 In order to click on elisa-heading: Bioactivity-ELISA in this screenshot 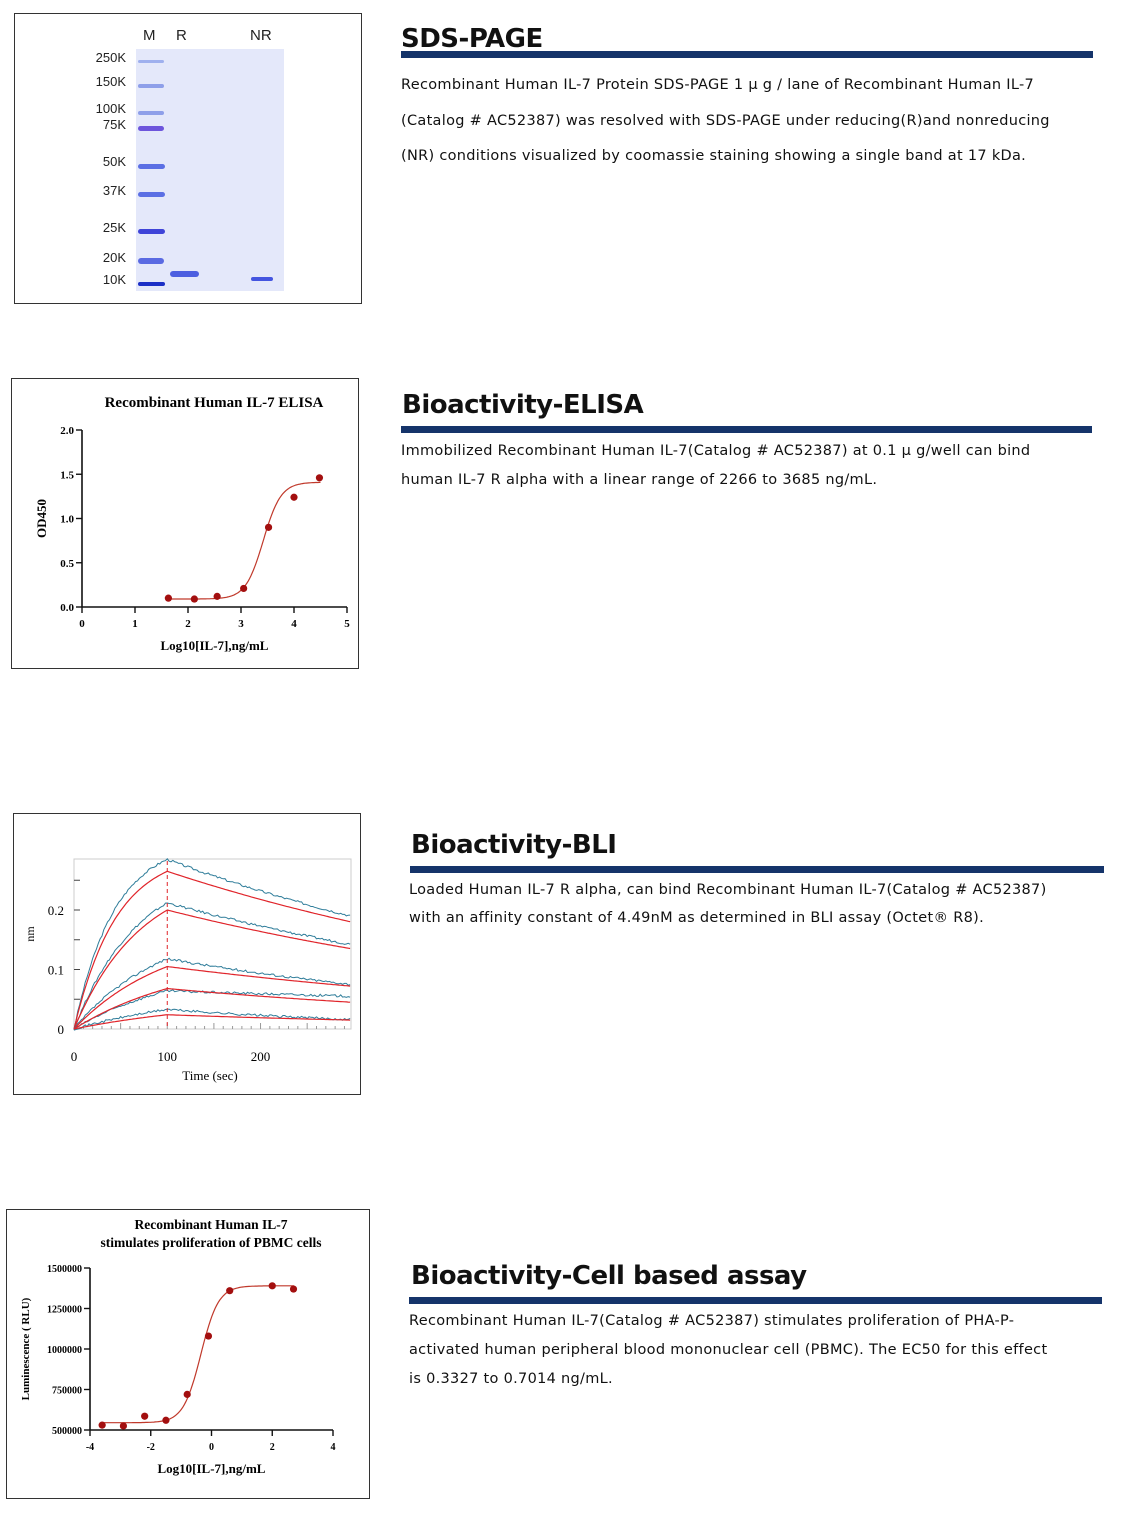, I will do `click(523, 405)`.